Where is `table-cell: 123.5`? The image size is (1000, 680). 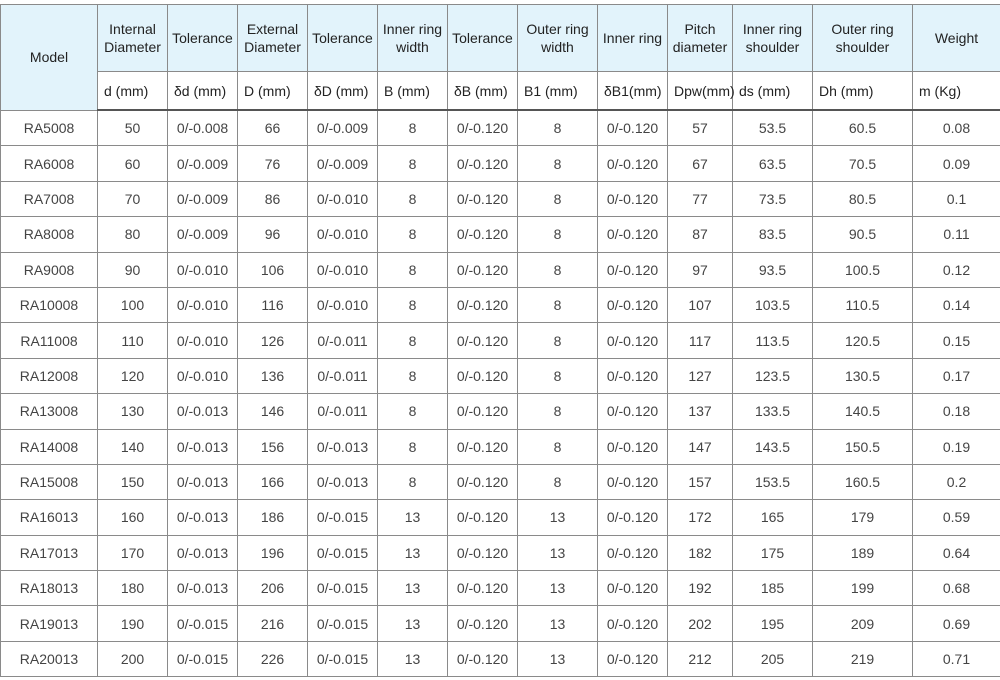 table-cell: 123.5 is located at coordinates (773, 375).